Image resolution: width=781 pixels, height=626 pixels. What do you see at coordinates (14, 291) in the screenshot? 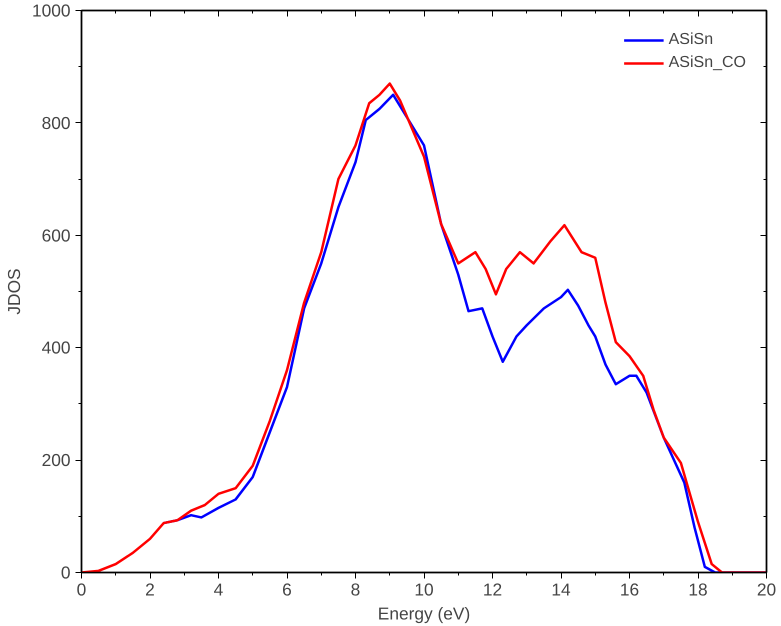
I see `y-axis-title: JDOS` at bounding box center [14, 291].